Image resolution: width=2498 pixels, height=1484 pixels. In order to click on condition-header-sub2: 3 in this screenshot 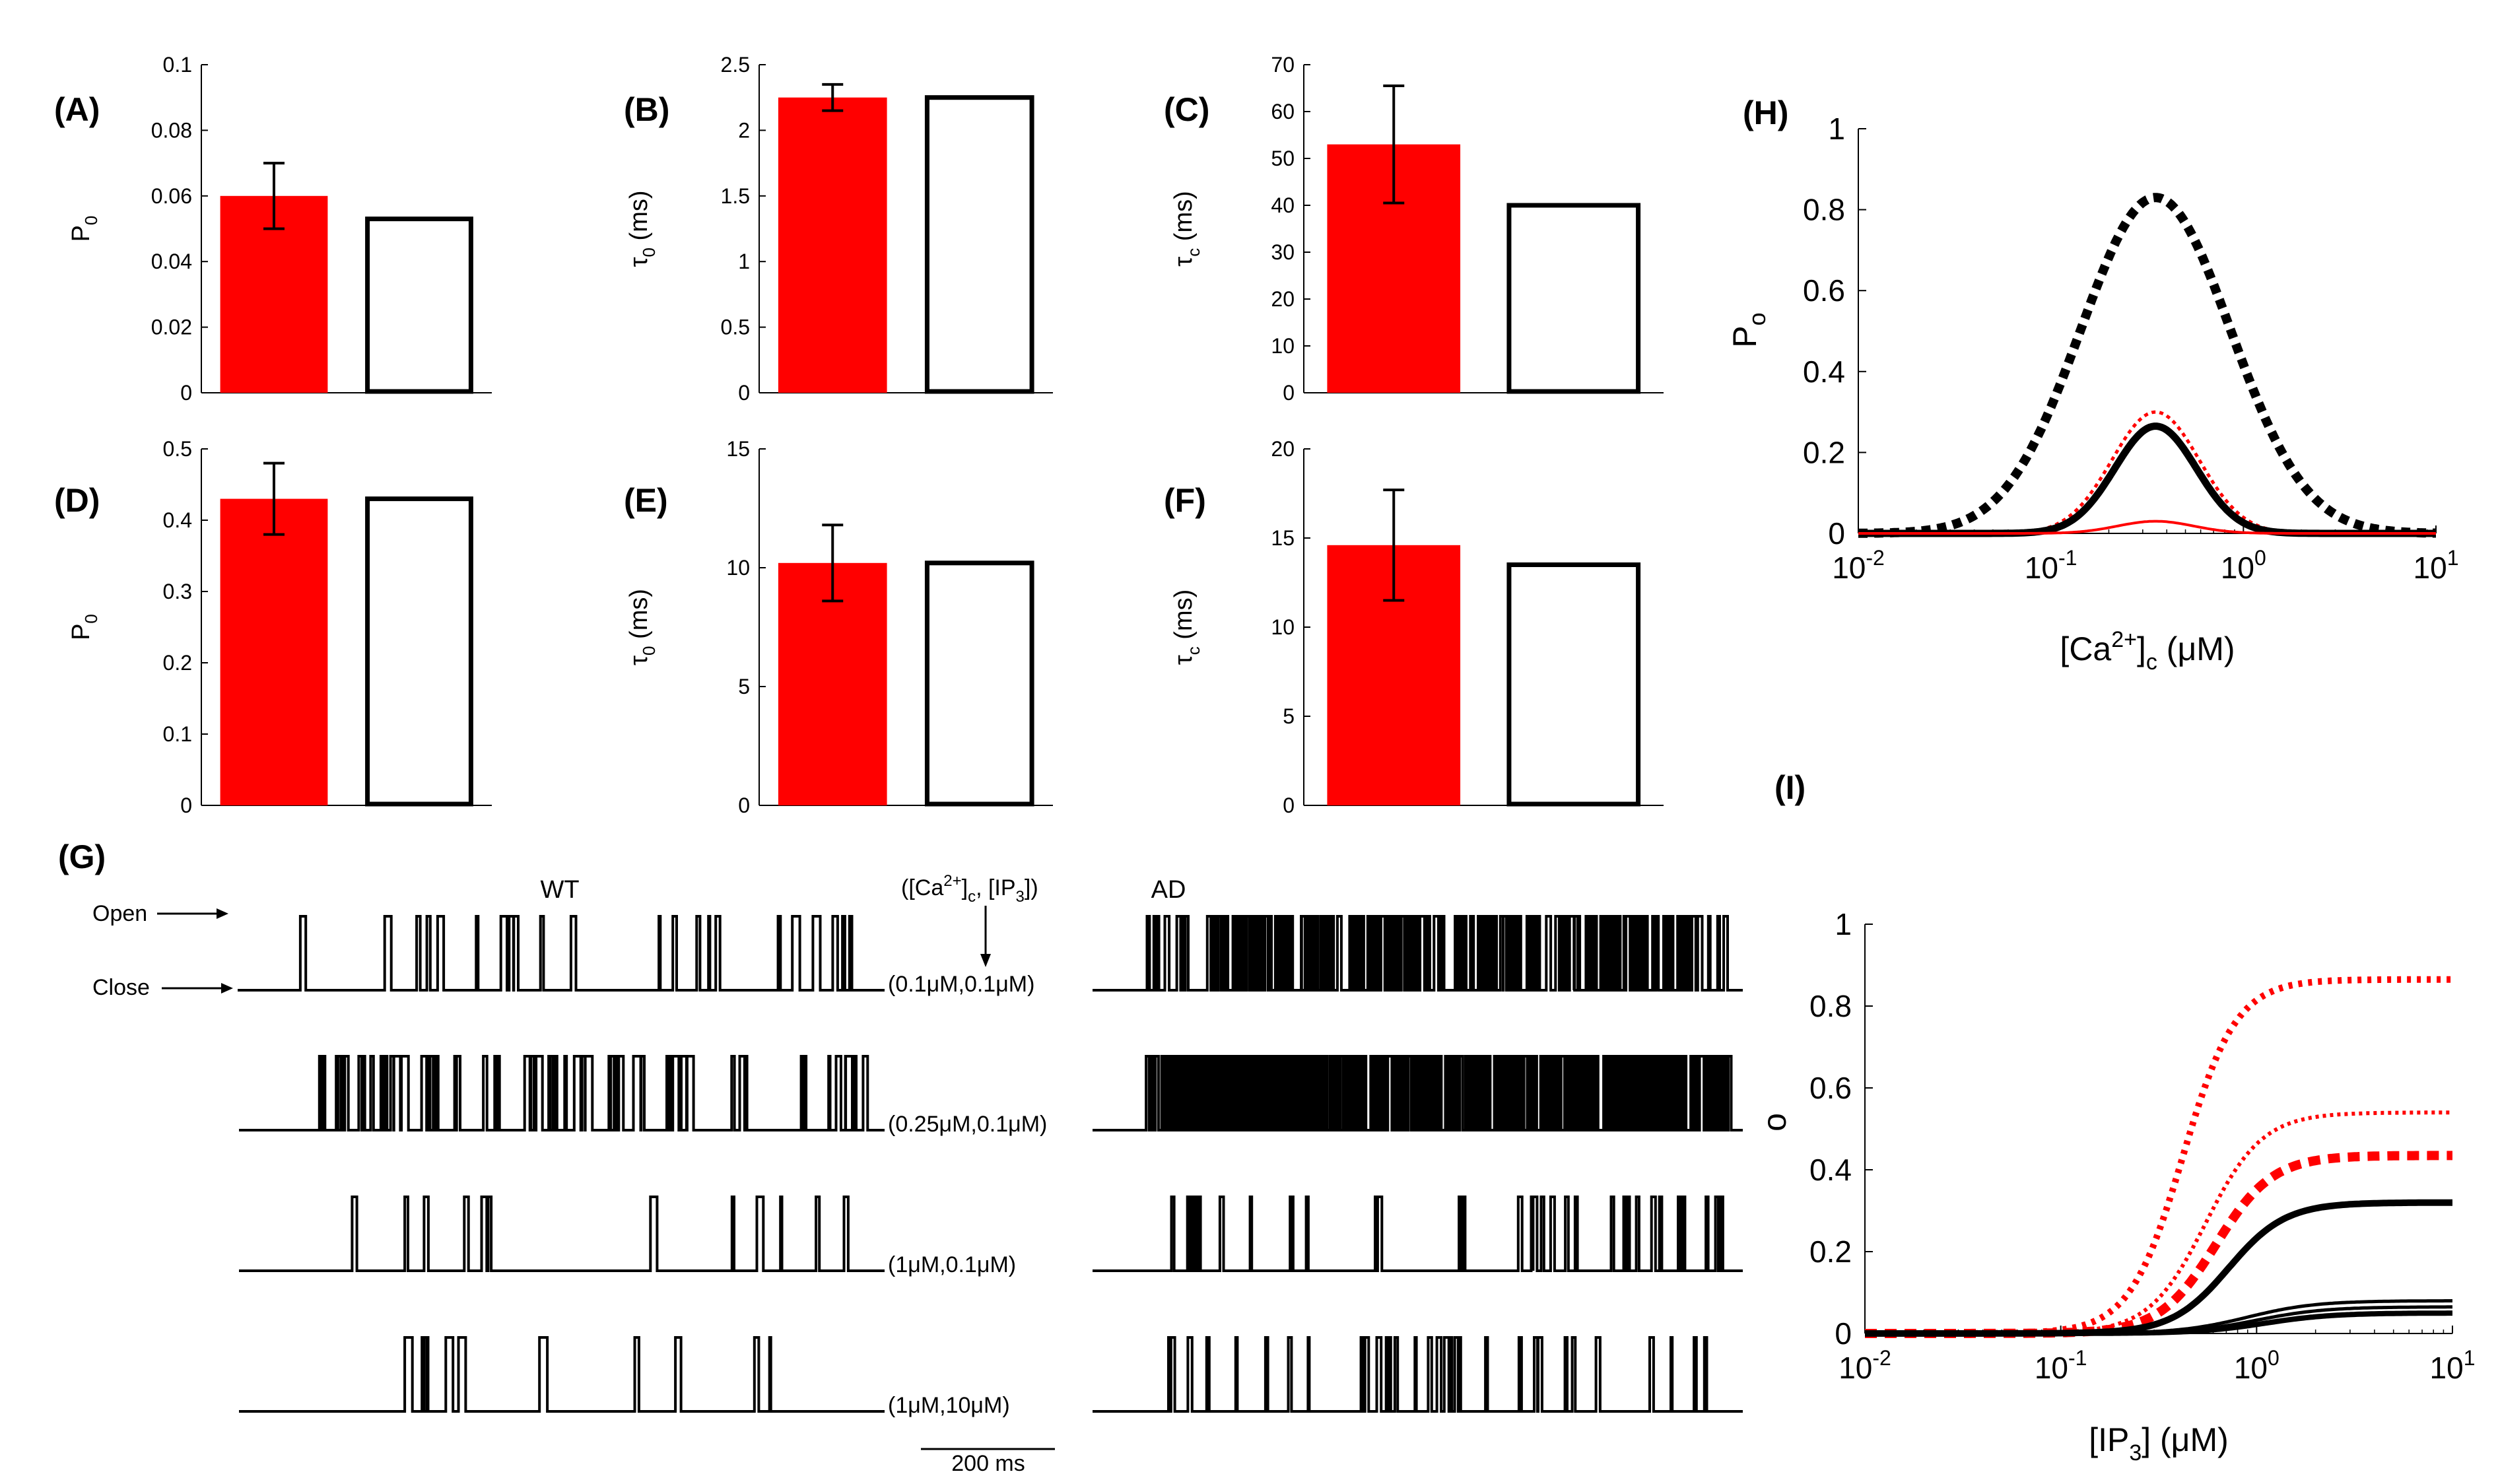, I will do `click(1020, 897)`.